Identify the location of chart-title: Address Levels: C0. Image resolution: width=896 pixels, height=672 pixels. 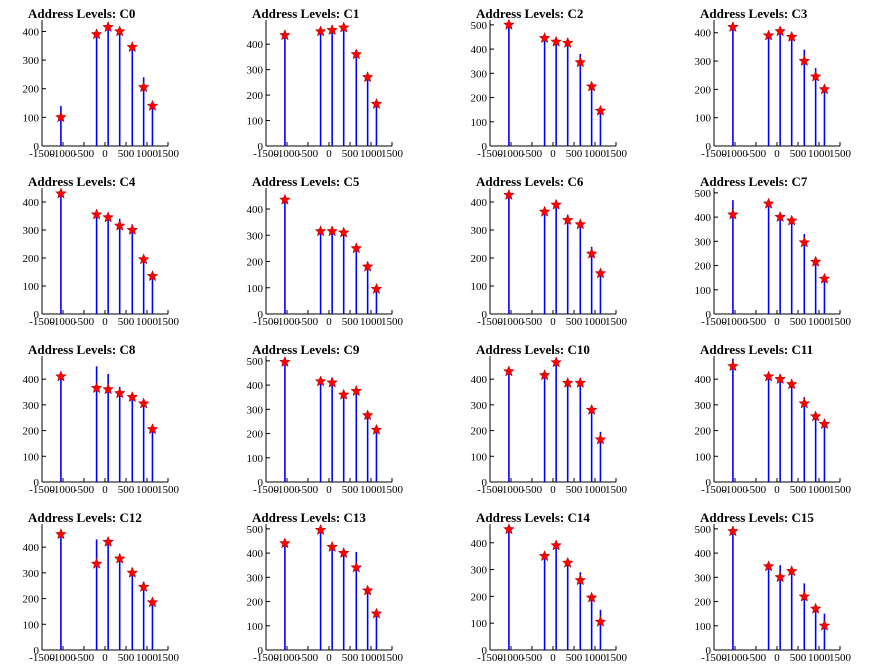
(81, 13).